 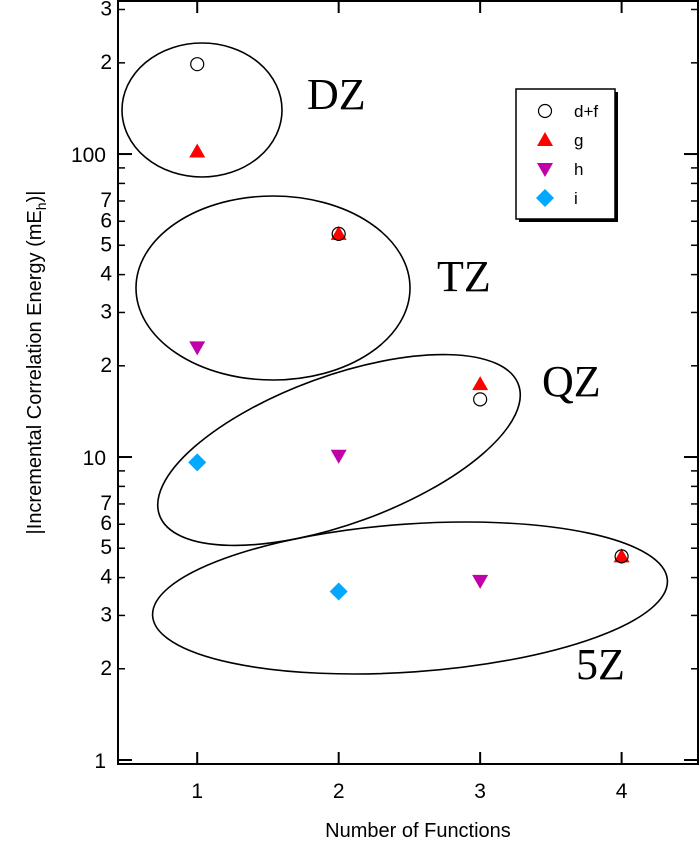 I want to click on group-label-5z: 5Z, so click(x=600, y=664).